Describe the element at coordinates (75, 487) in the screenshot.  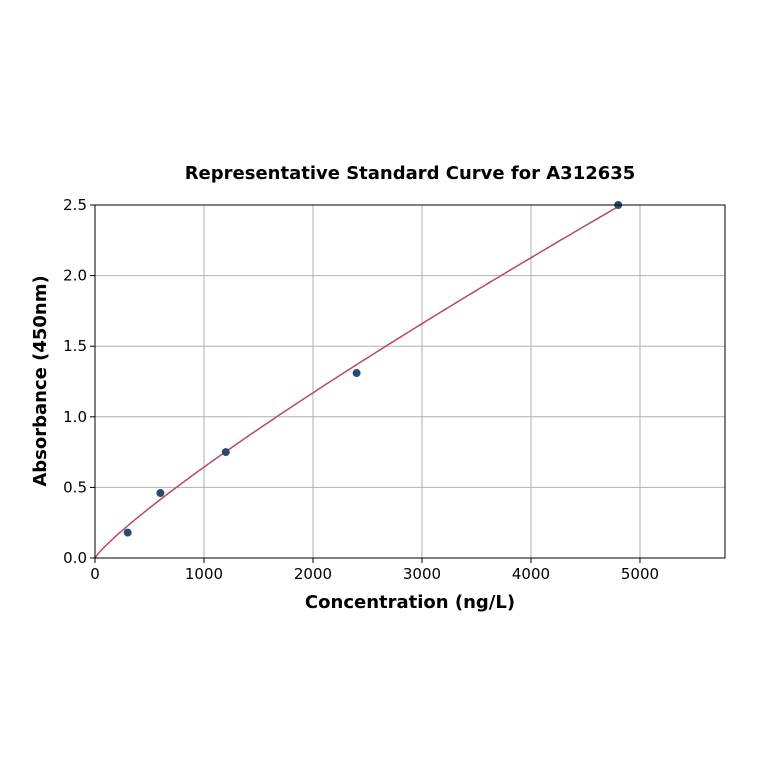
I see `y-tick-label: 0.5` at that location.